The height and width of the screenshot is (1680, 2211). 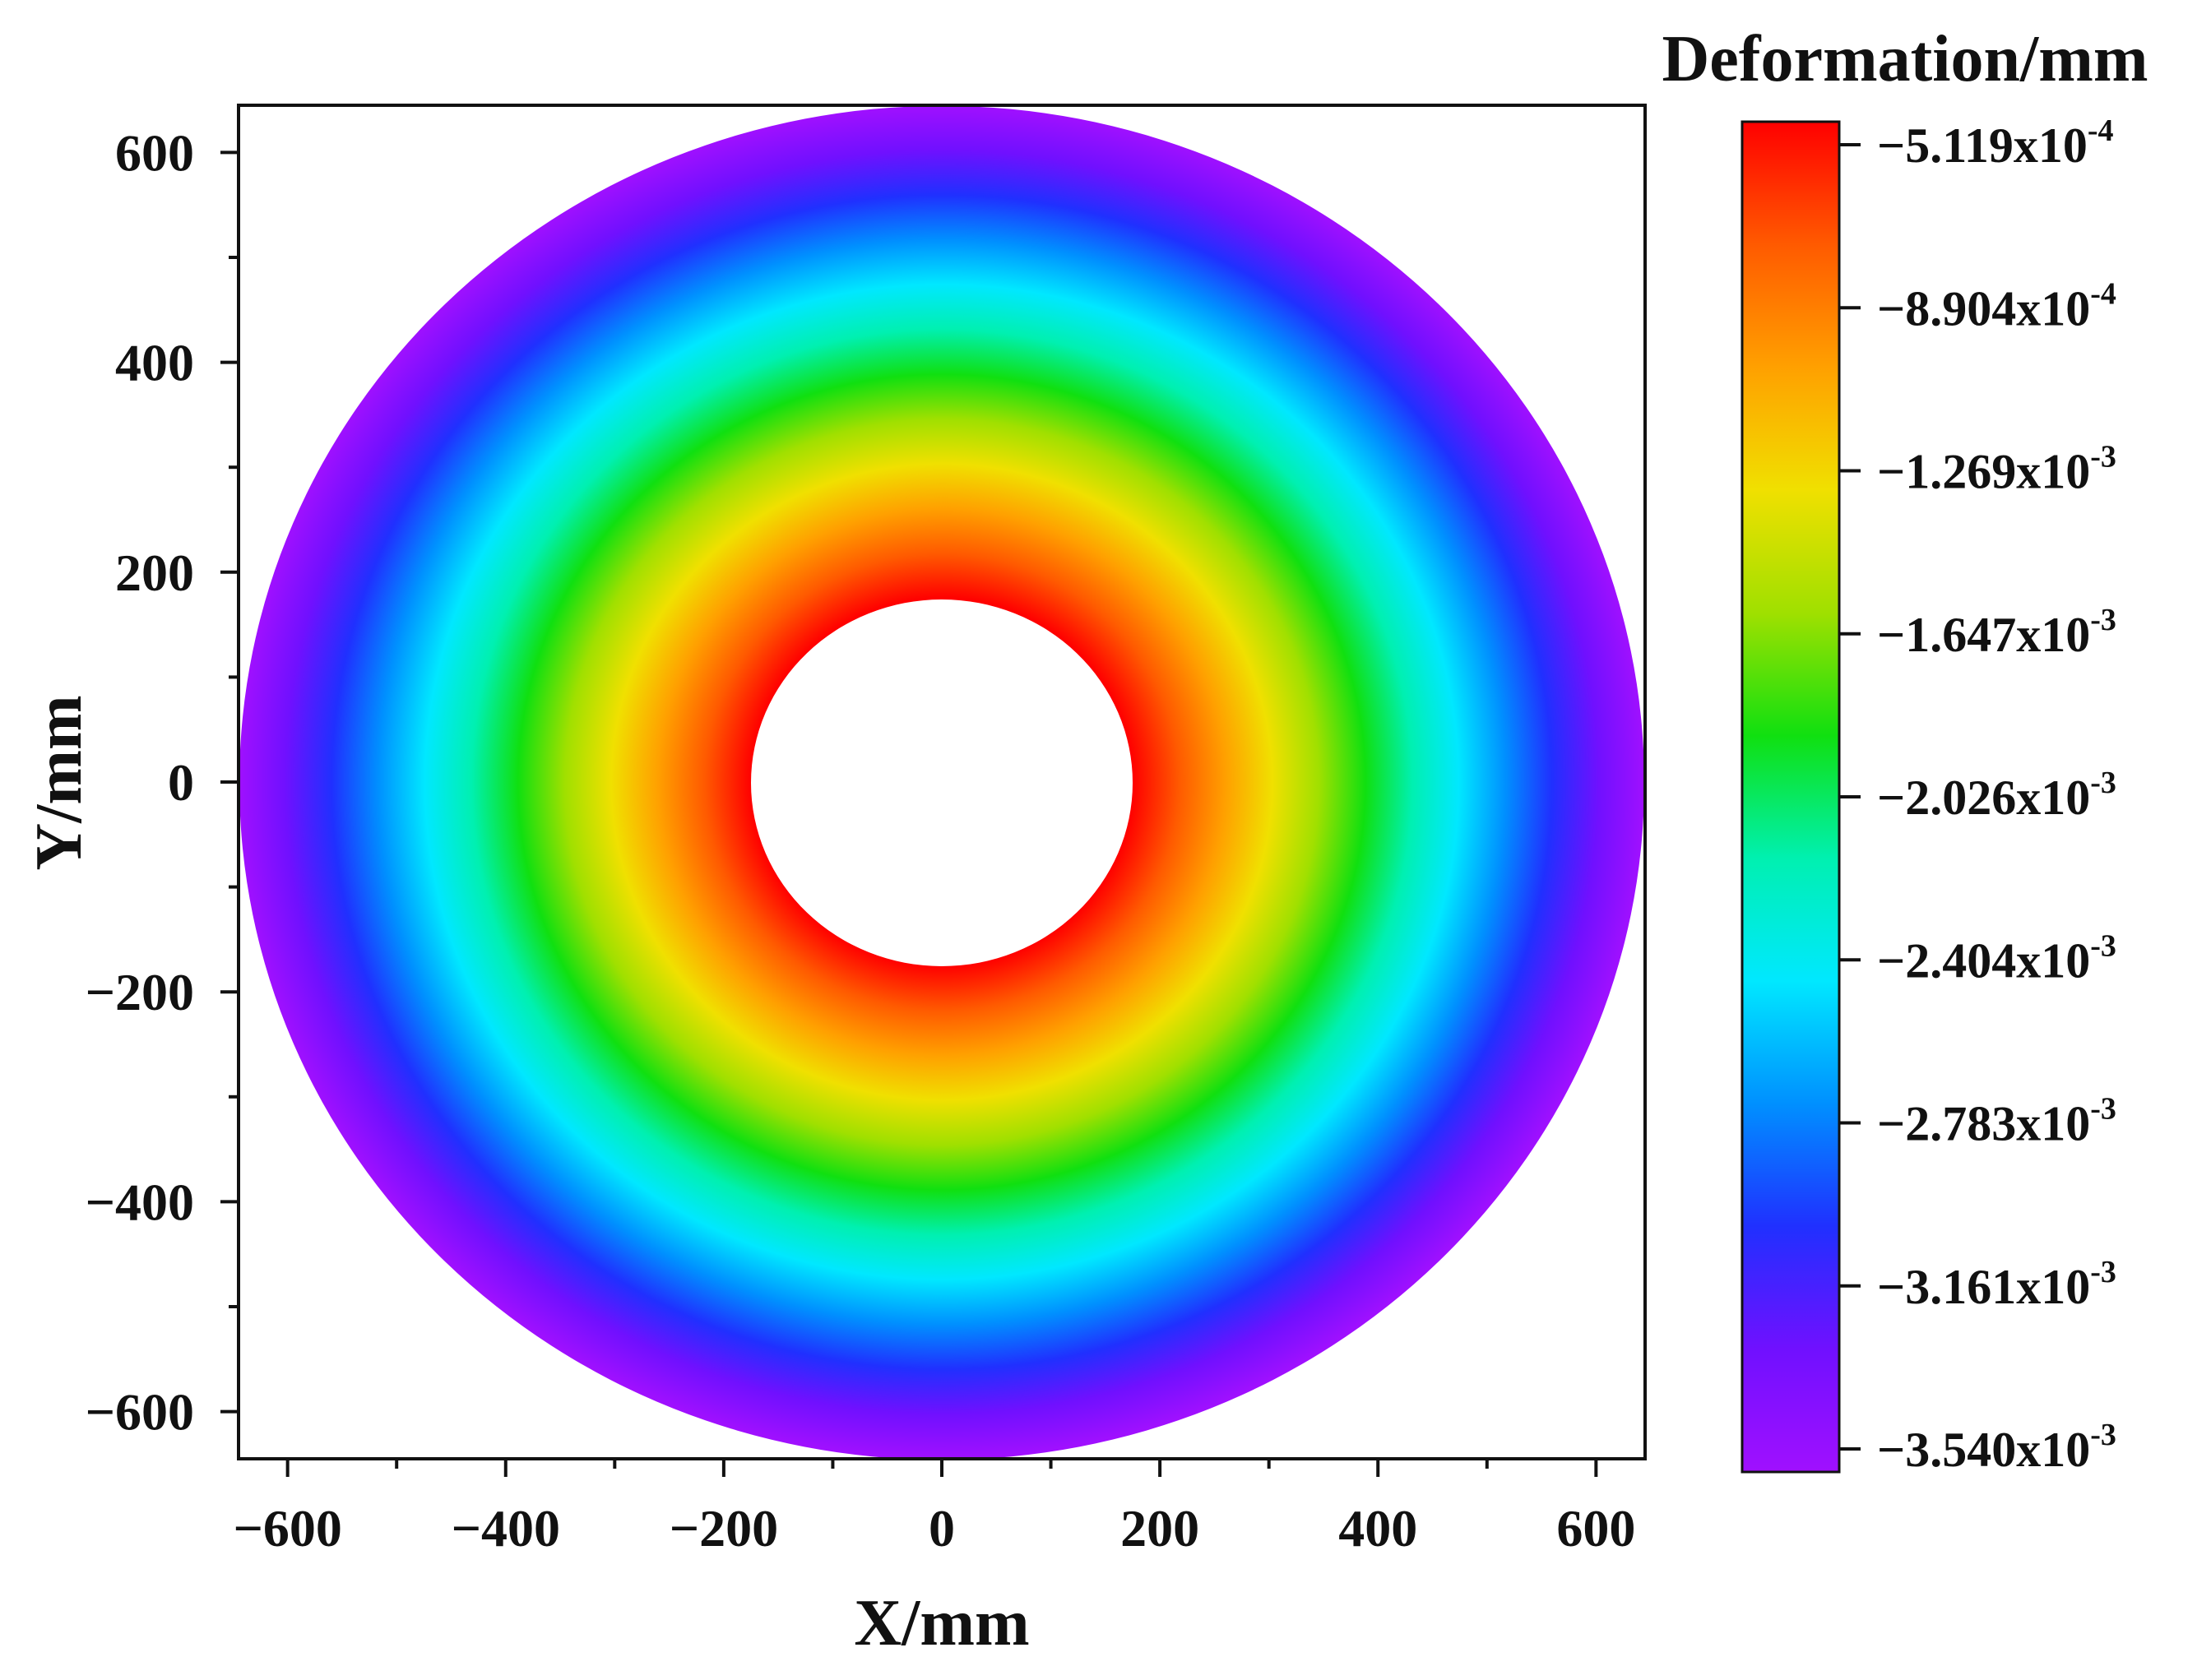 What do you see at coordinates (1997, 632) in the screenshot?
I see `colorbar-label: −1.647x10⁻³` at bounding box center [1997, 632].